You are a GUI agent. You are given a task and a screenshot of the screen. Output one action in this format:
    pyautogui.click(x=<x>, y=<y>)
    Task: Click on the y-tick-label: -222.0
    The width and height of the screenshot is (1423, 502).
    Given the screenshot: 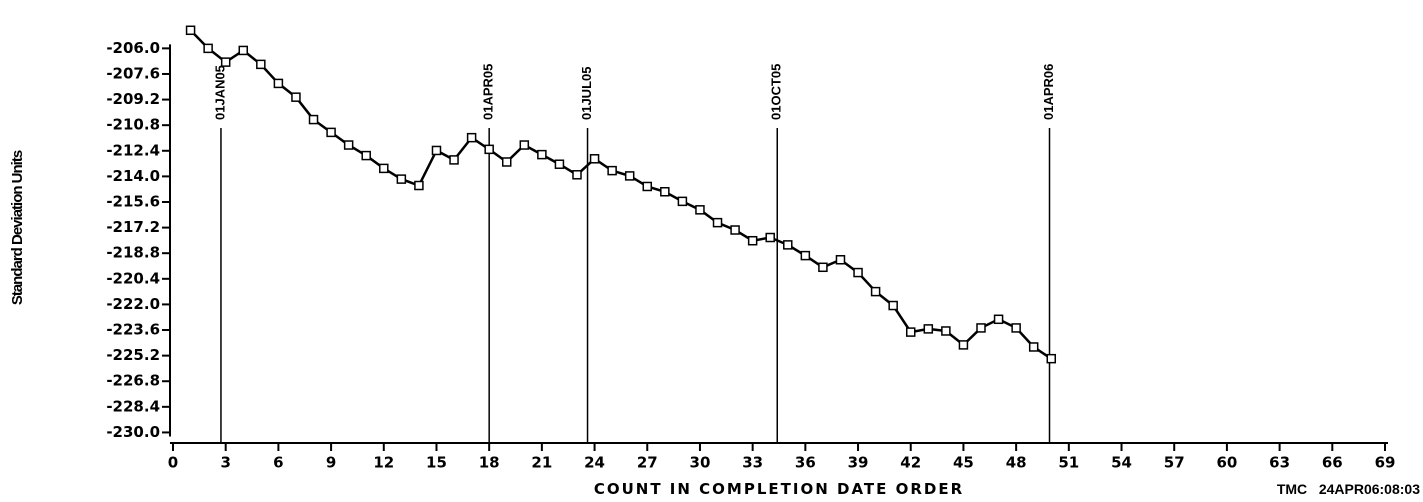 What is the action you would take?
    pyautogui.click(x=133, y=304)
    